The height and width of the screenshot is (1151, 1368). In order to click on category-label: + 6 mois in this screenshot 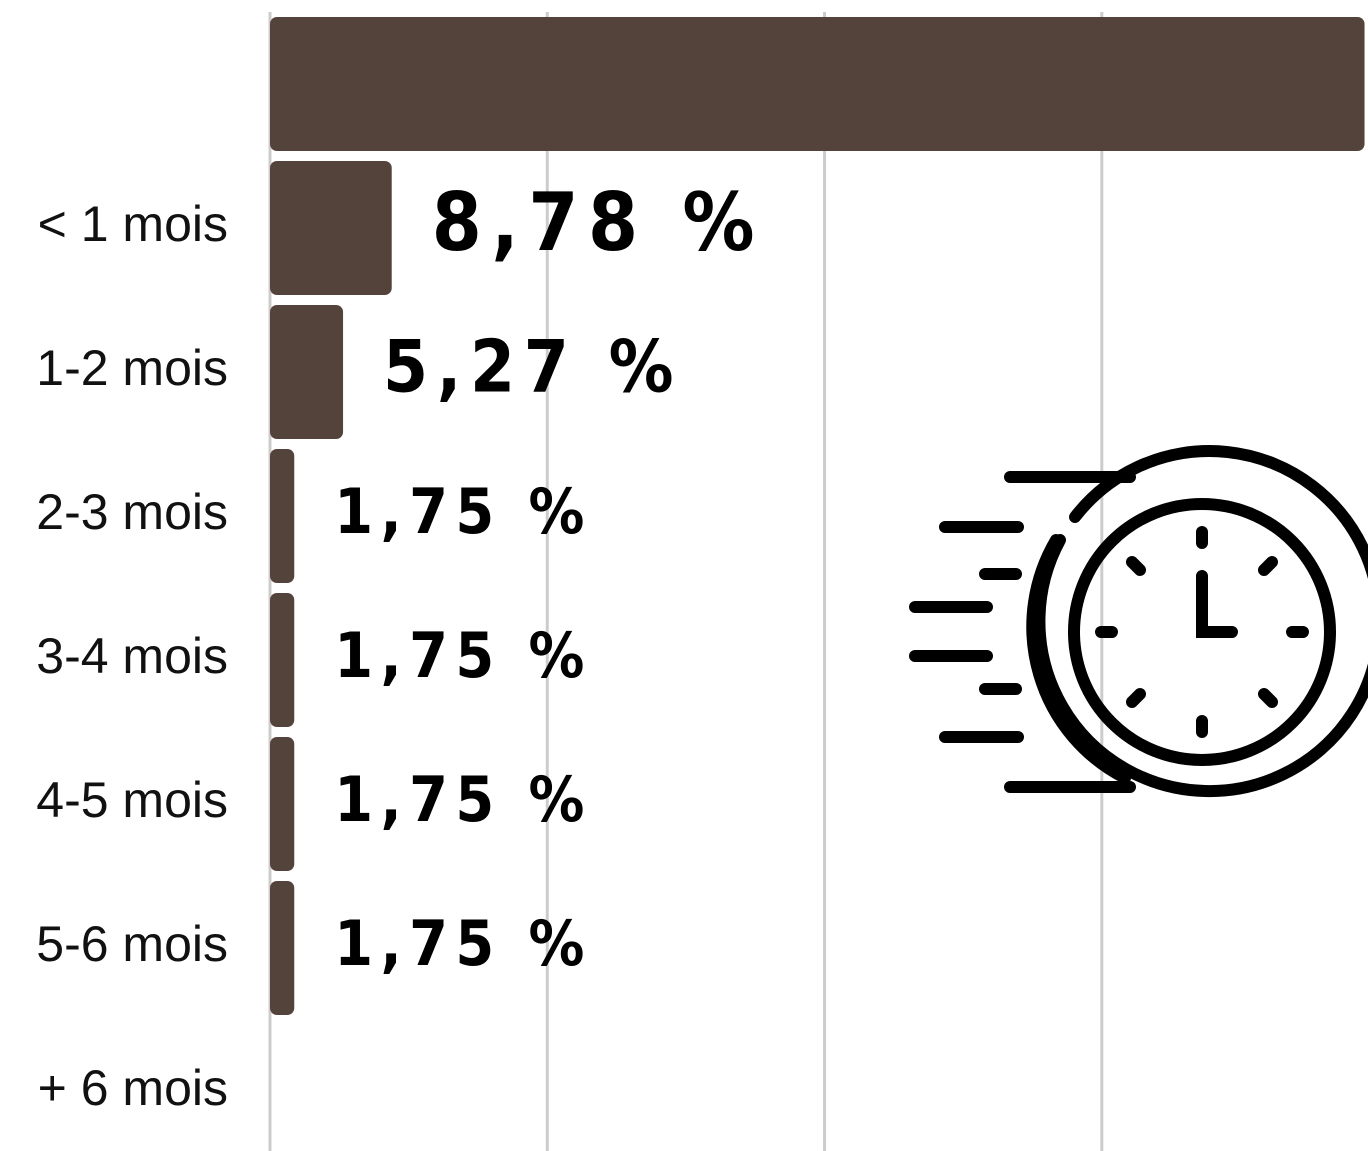, I will do `click(133, 1088)`.